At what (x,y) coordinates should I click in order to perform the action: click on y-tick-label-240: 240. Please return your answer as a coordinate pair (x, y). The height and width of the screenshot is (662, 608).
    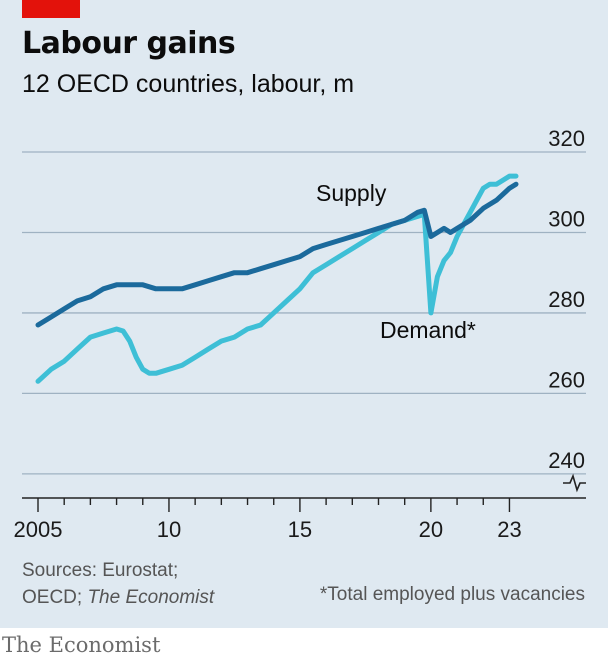
    Looking at the image, I should click on (566, 460).